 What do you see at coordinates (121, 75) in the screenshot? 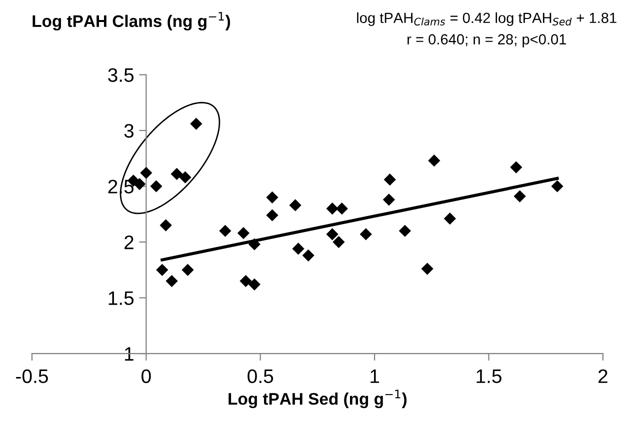
I see `y-tick-label: 3.5` at bounding box center [121, 75].